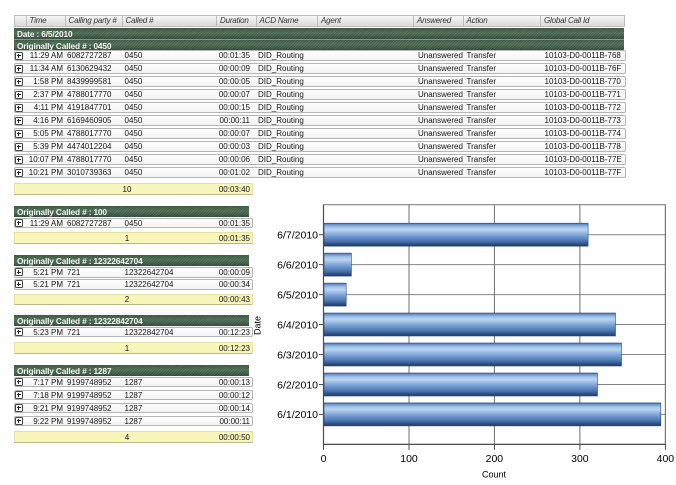 This screenshot has height=485, width=676. I want to click on svg-text: 400, so click(666, 459).